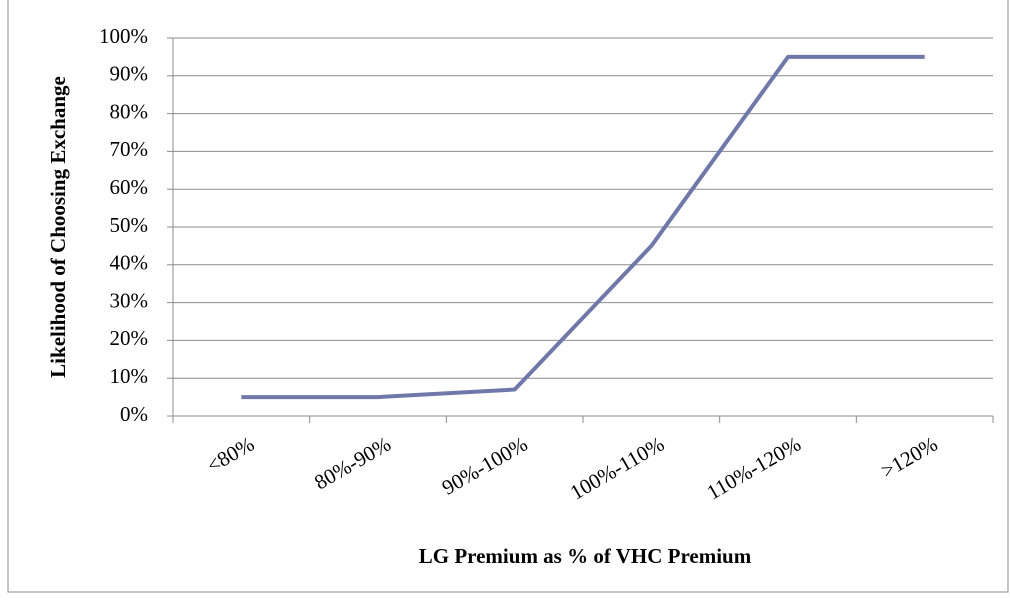  What do you see at coordinates (123, 36) in the screenshot?
I see `y-tick-label: 100%` at bounding box center [123, 36].